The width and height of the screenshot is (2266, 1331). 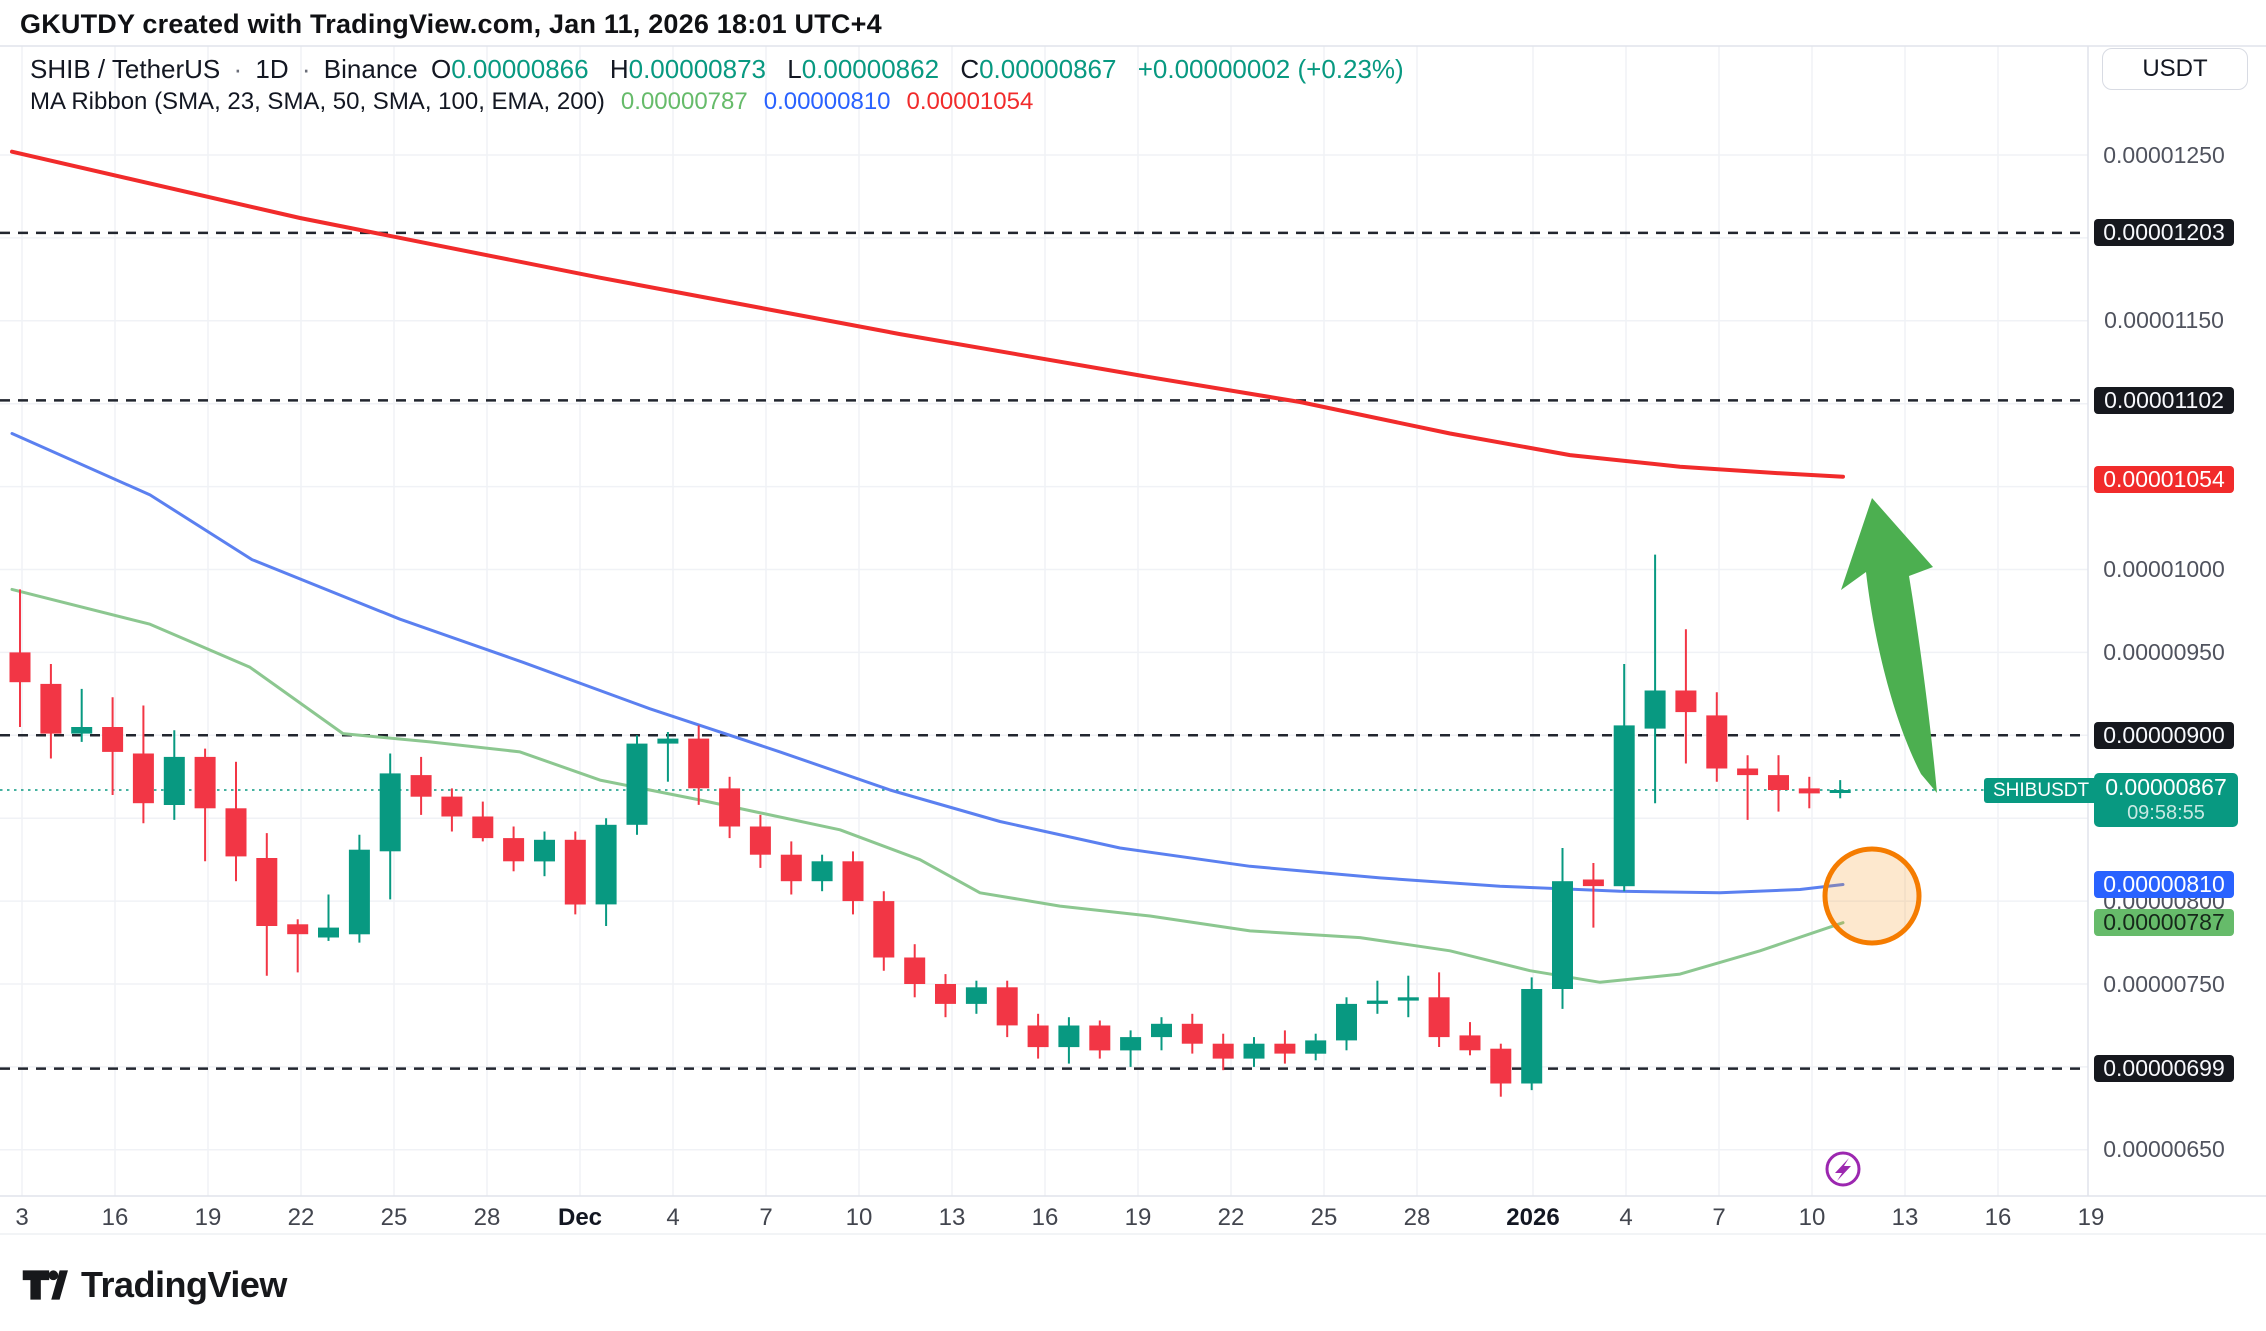 I want to click on drawing-circle-highlight, so click(x=1872, y=896).